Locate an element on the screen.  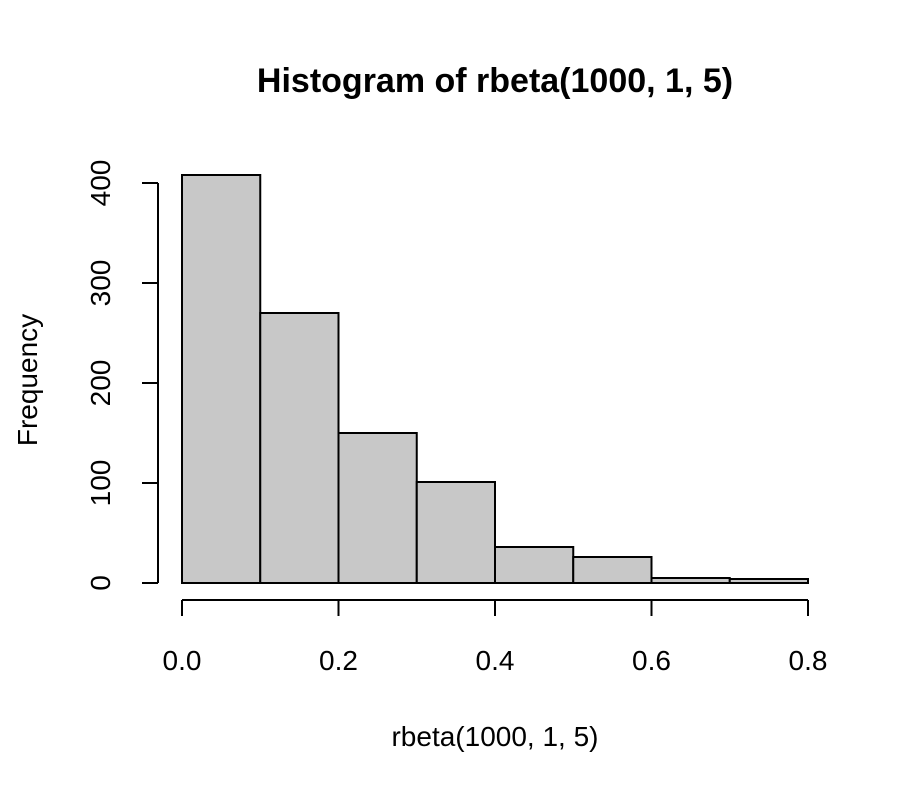
x-axis: 0.0 0.2 0.4 0.6 0.8 is located at coordinates (495, 637).